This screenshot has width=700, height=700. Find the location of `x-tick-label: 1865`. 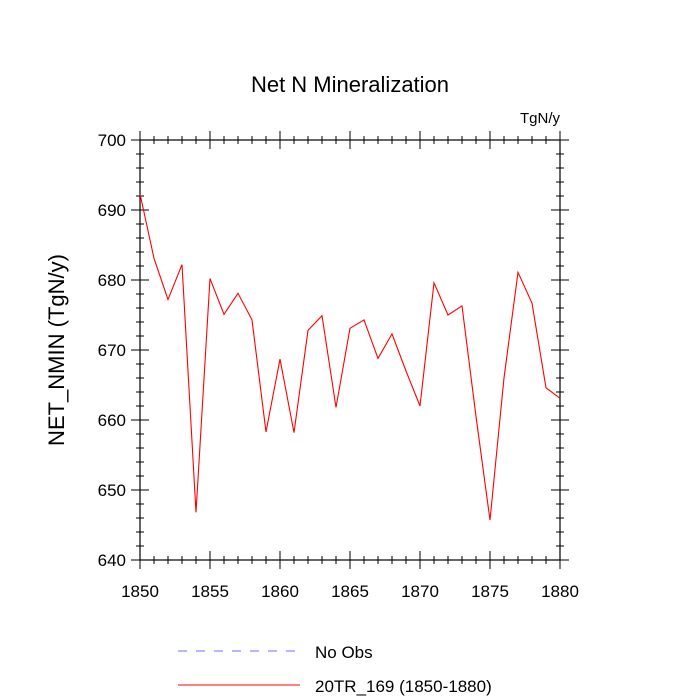

x-tick-label: 1865 is located at coordinates (350, 591).